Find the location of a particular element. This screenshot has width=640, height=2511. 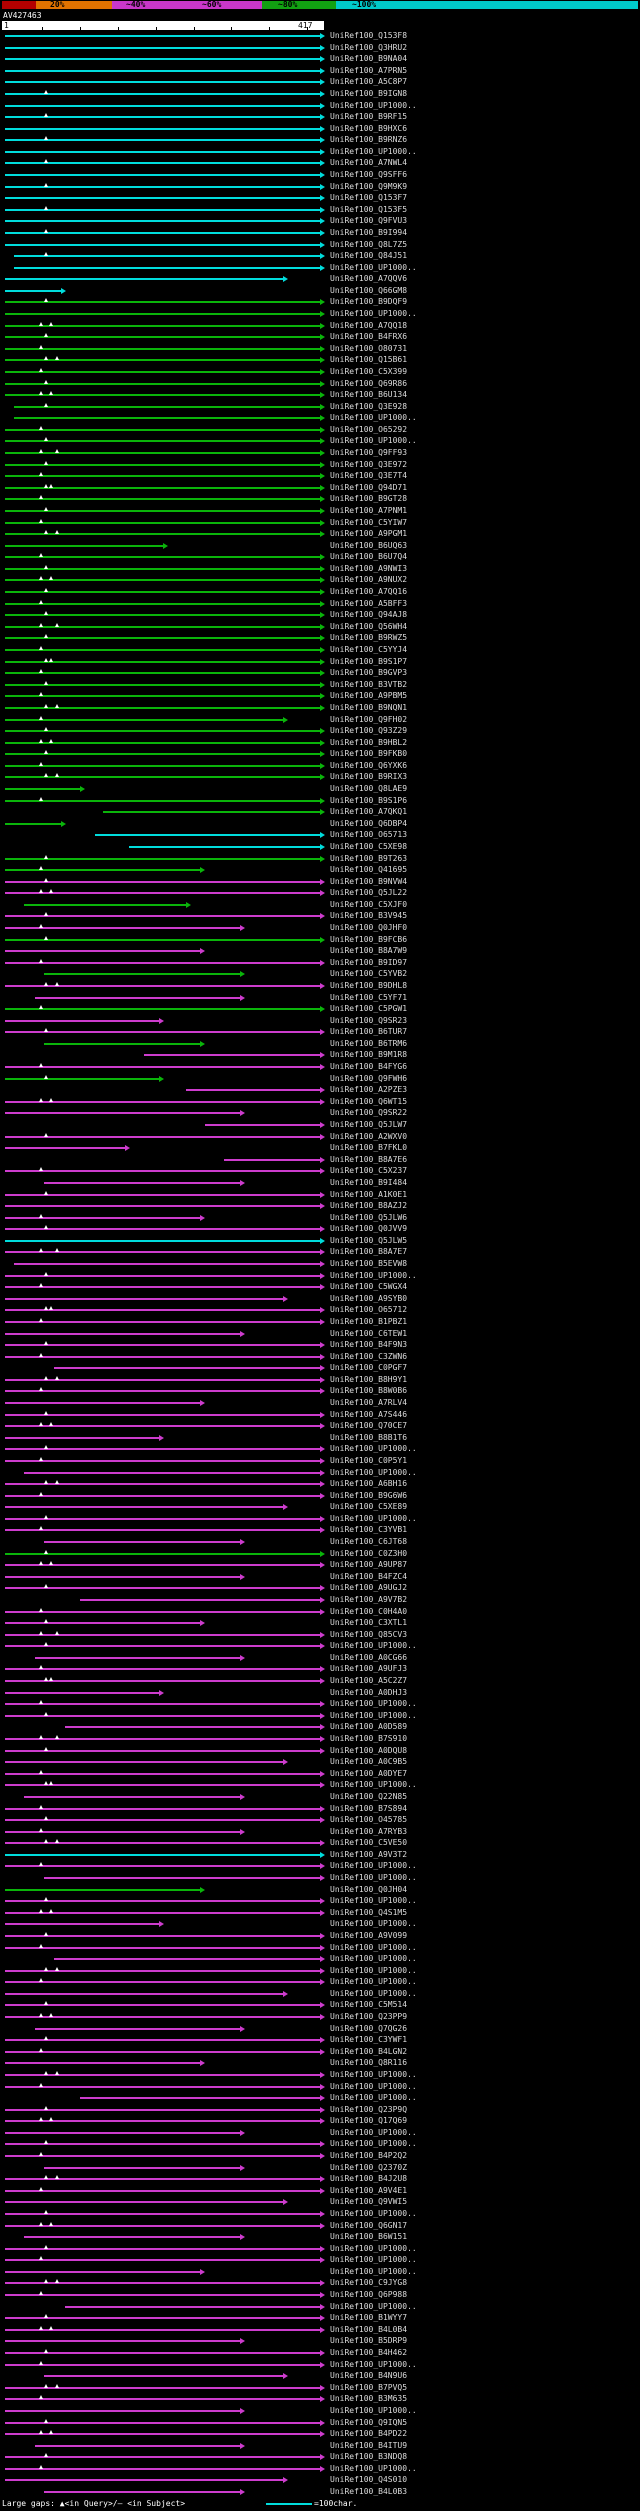

hit-label: UniRef100_B9G6W6 is located at coordinates (369, 1495).